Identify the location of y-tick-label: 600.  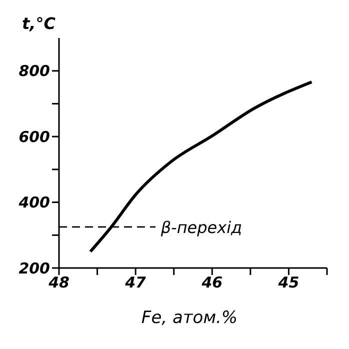
(34, 137).